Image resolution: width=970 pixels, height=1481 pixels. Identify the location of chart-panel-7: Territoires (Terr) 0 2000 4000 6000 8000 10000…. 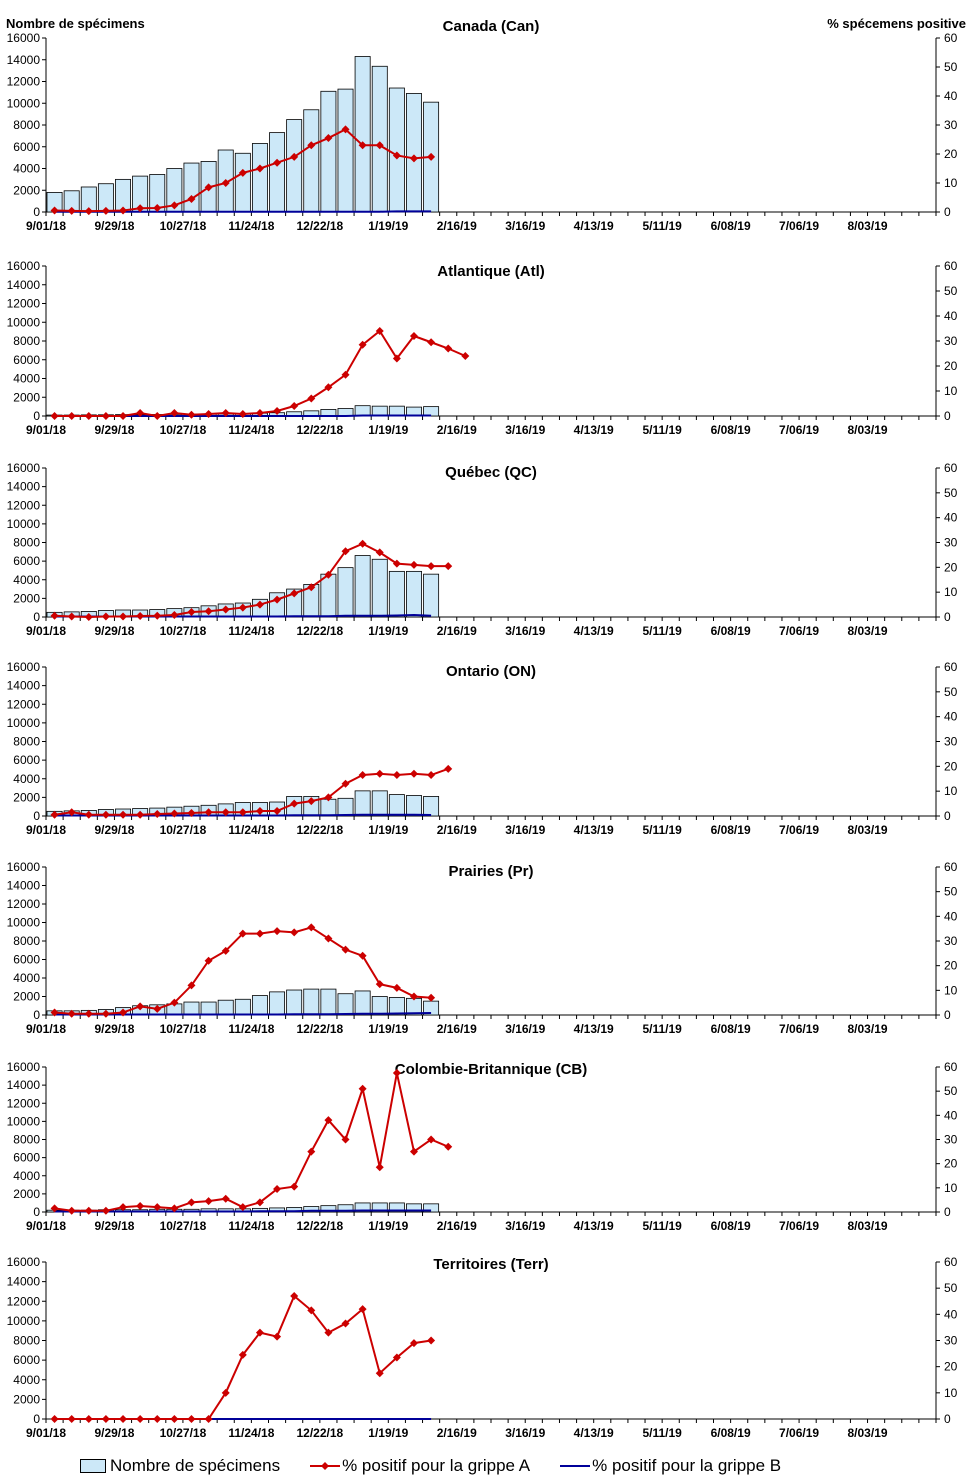
(482, 1347).